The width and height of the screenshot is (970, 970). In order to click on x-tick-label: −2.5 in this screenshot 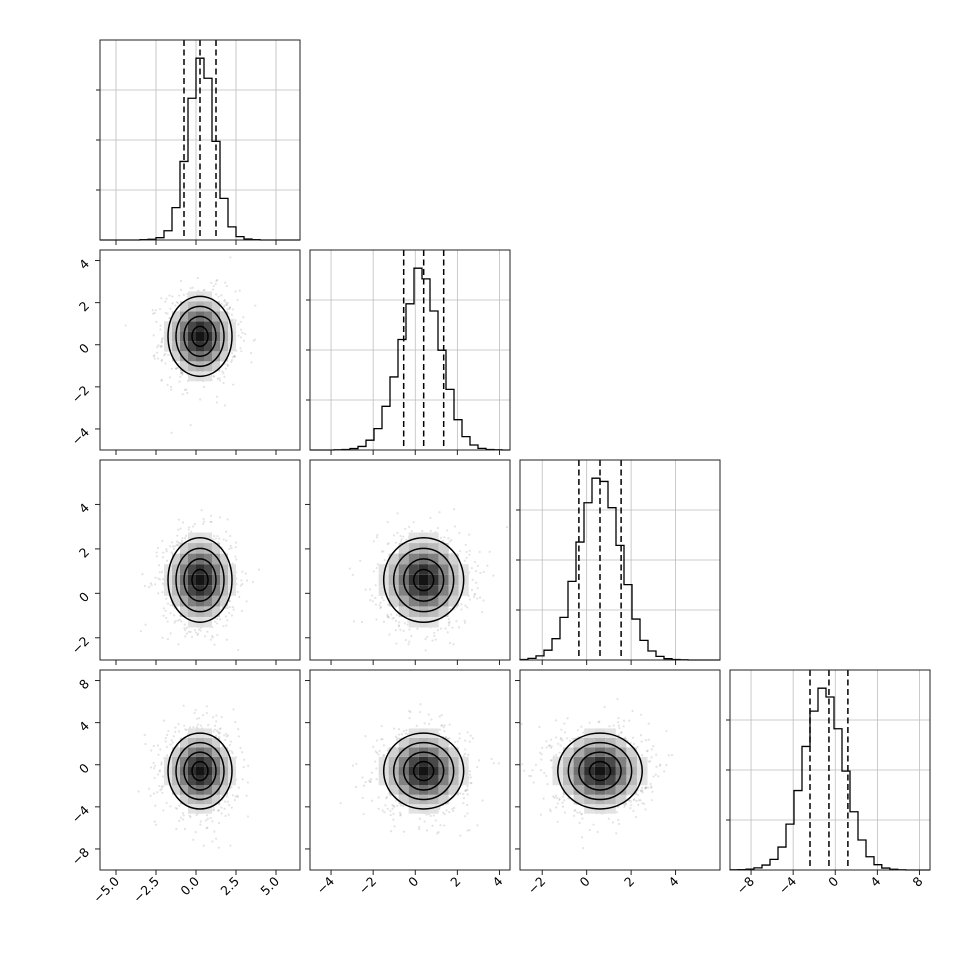, I will do `click(146, 890)`.